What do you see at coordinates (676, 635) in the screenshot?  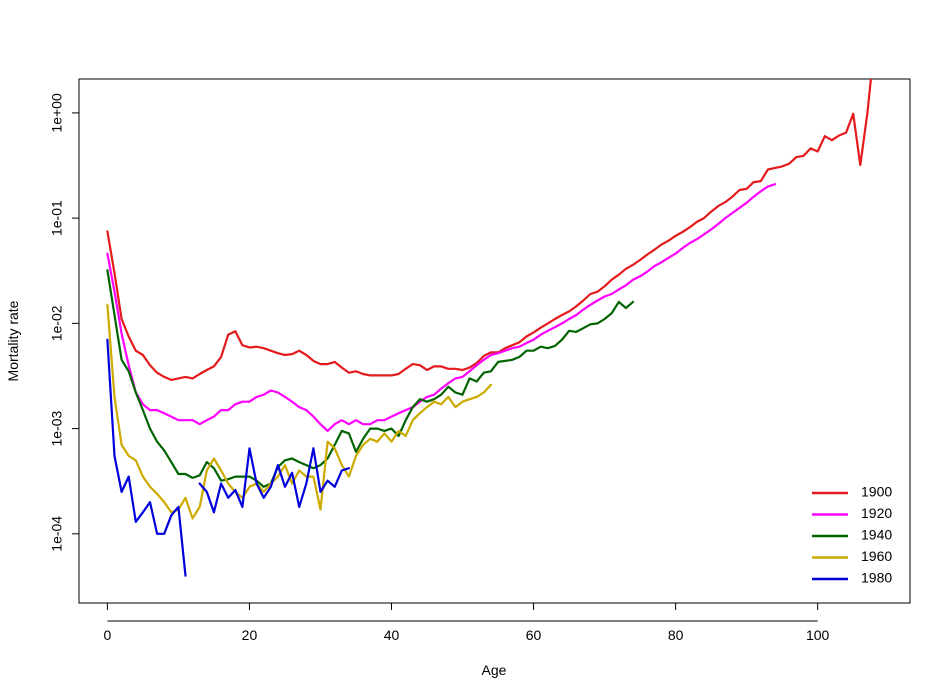 I see `x-tick-label: 80` at bounding box center [676, 635].